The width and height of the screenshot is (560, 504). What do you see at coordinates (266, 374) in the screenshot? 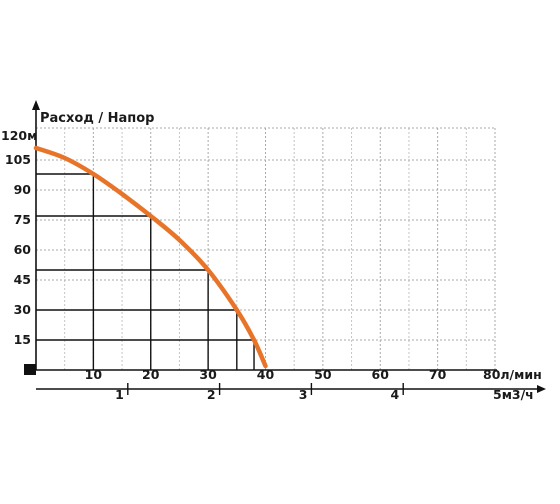
I see `x-tick-label: 40` at bounding box center [266, 374].